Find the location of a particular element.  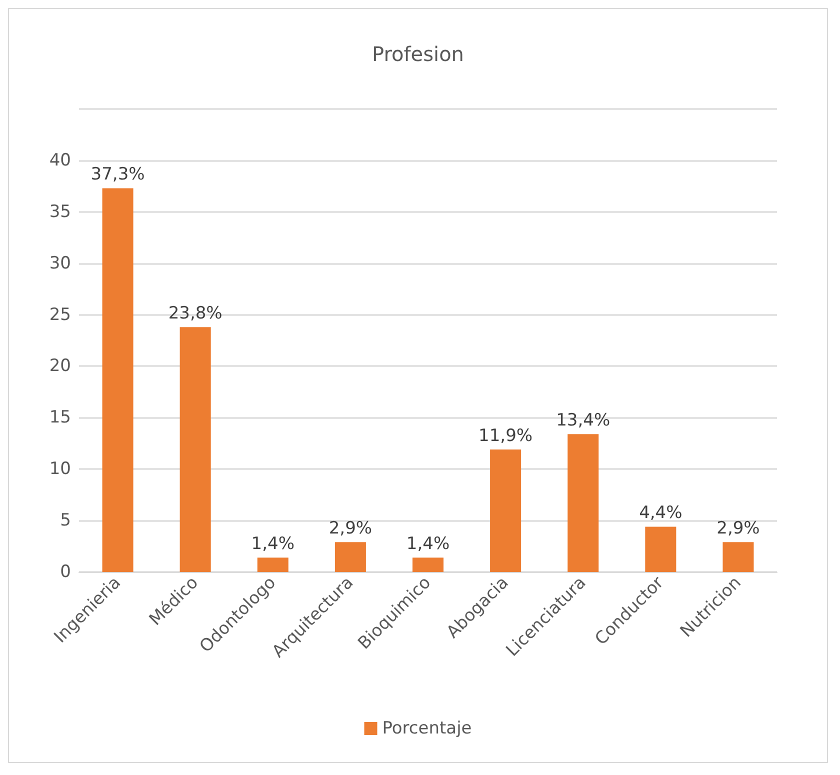

data-label: 11,9% is located at coordinates (505, 436).